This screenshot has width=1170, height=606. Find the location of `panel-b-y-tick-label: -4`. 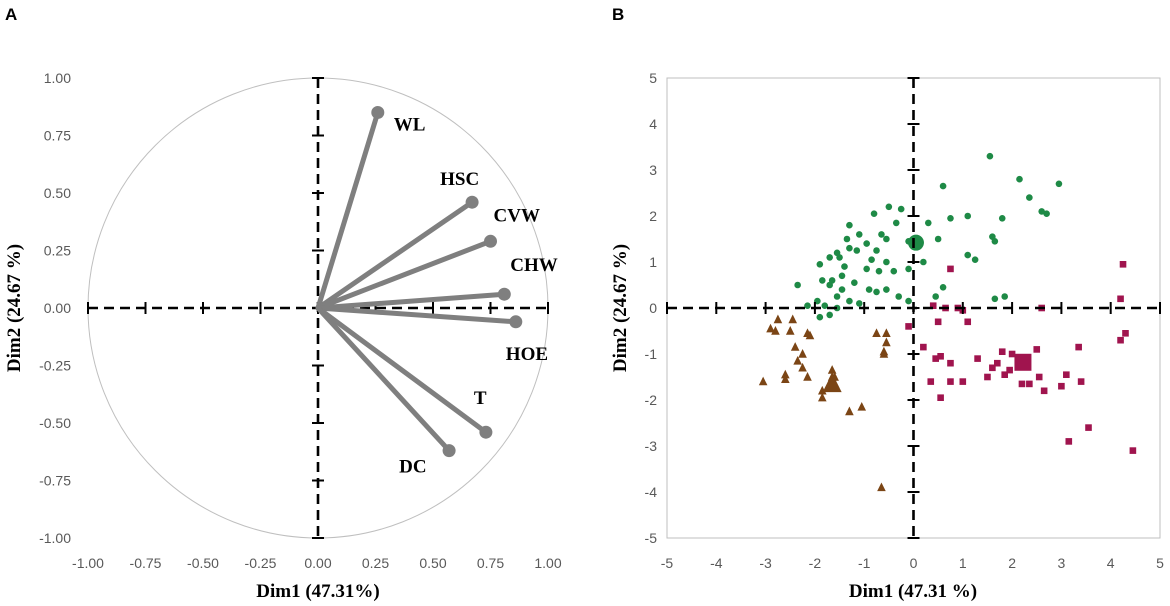

panel-b-y-tick-label: -4 is located at coordinates (651, 492).